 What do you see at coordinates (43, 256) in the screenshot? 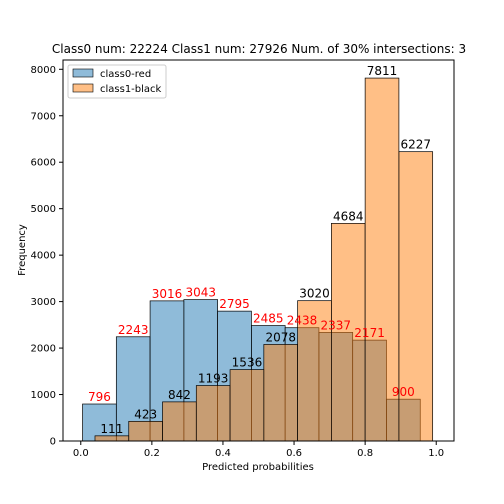
I see `y-tick-label-4: 4000` at bounding box center [43, 256].